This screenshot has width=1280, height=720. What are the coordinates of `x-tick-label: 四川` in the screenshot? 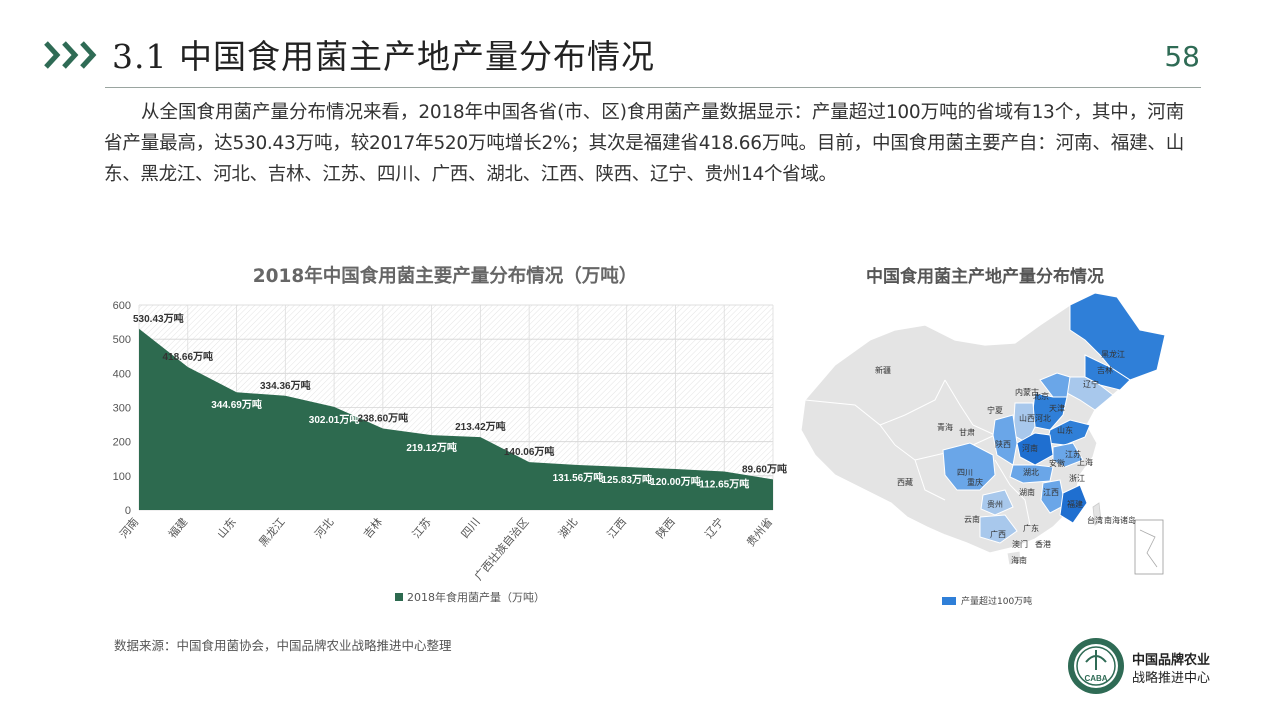 It's located at (470, 528).